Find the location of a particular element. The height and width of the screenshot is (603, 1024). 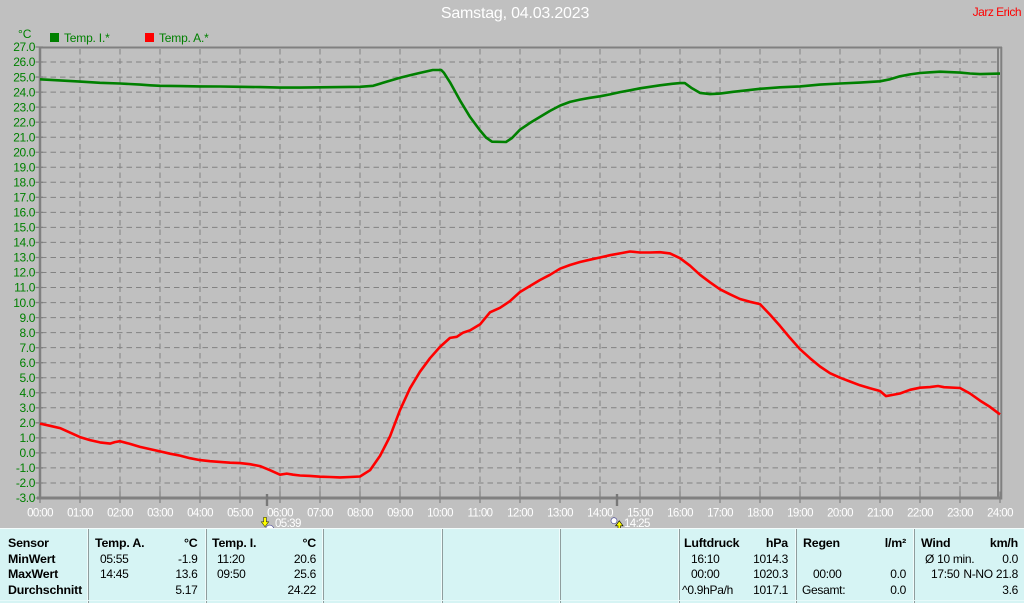

svg-text: 17.0 is located at coordinates (24, 198).